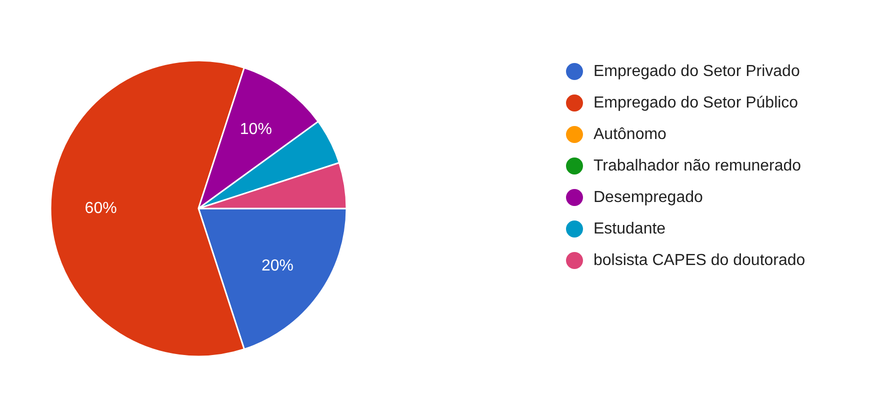 The width and height of the screenshot is (874, 416). What do you see at coordinates (698, 166) in the screenshot?
I see `legend-label: Trabalhador não remunerado` at bounding box center [698, 166].